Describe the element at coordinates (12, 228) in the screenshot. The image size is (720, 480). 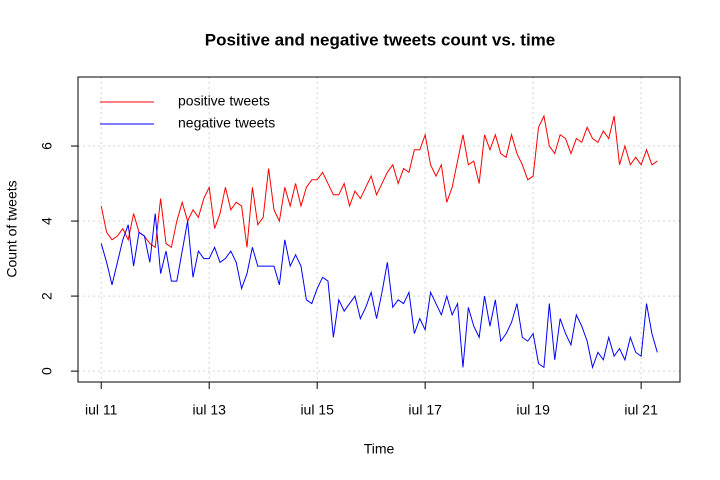
I see `y-axis-title: Count of tweets` at that location.